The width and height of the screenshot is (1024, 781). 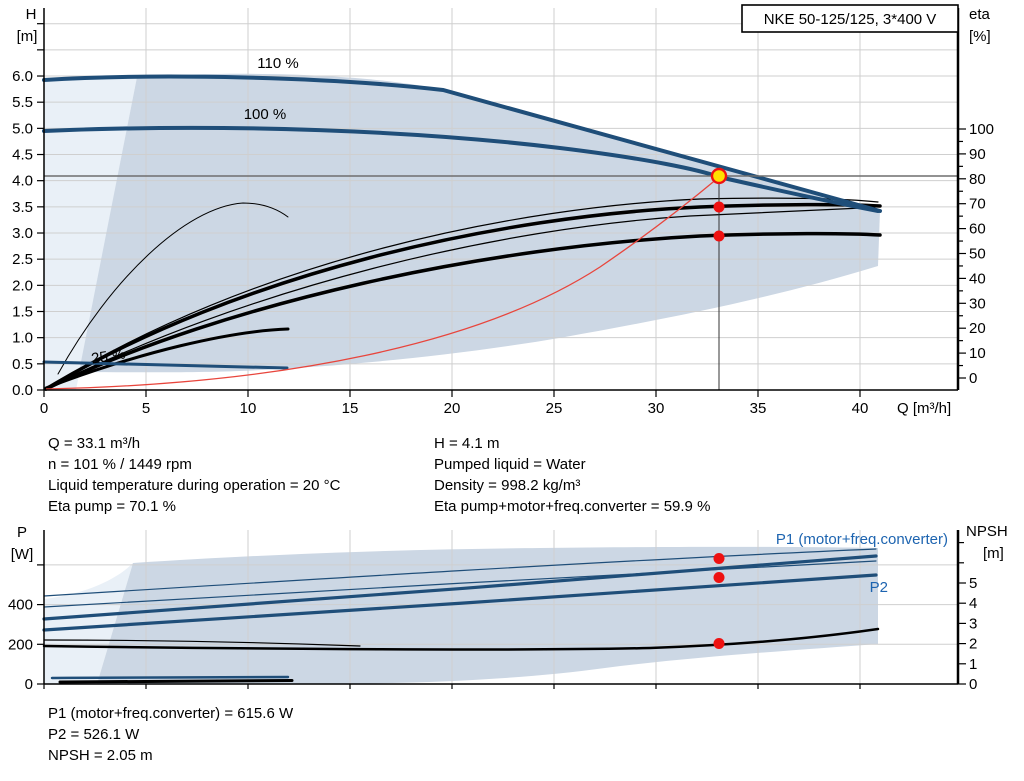 What do you see at coordinates (507, 485) in the screenshot?
I see `info-density: Density = 998.2 kg/m³` at bounding box center [507, 485].